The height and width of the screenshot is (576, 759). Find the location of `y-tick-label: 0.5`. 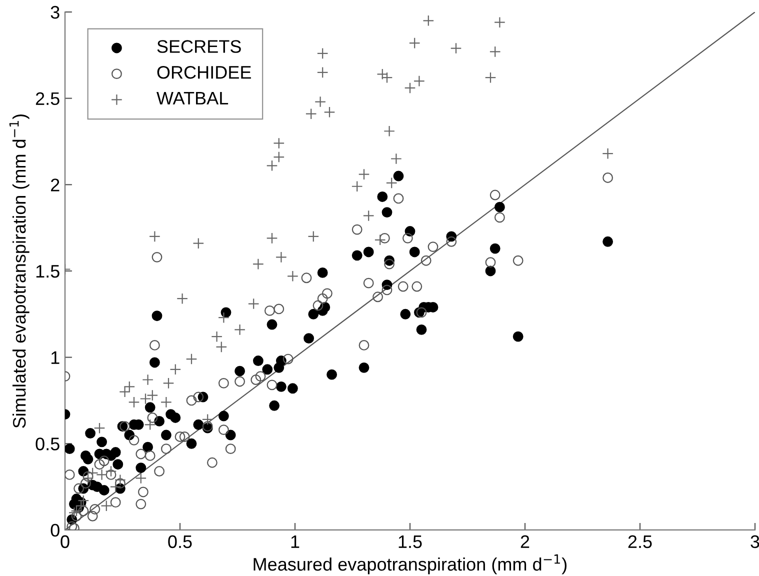

y-tick-label: 0.5 is located at coordinates (48, 444).